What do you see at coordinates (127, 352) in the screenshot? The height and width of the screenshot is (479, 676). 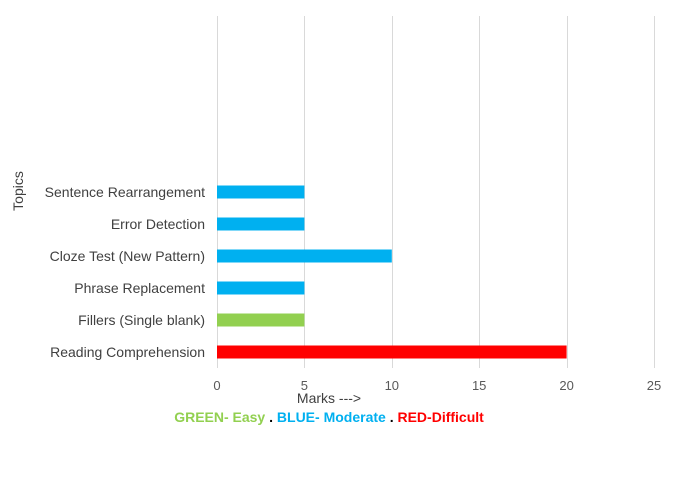 I see `category-label: Reading Comprehension` at bounding box center [127, 352].